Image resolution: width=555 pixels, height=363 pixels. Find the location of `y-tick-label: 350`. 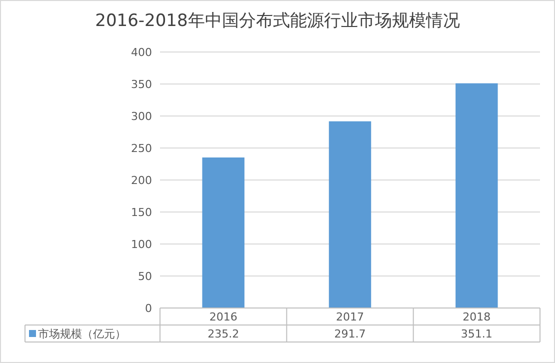

y-tick-label: 350 is located at coordinates (141, 84).